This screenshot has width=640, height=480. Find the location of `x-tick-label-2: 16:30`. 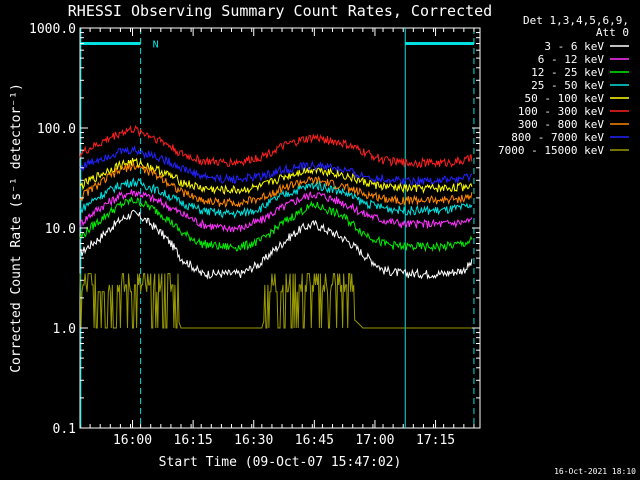

x-tick-label-2: 16:30 is located at coordinates (253, 440).